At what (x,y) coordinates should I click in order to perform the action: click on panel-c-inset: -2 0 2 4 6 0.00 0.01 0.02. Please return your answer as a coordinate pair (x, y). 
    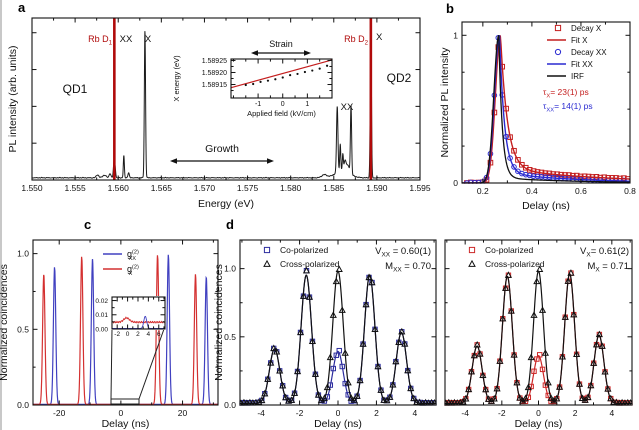
    Looking at the image, I should click on (130, 317).